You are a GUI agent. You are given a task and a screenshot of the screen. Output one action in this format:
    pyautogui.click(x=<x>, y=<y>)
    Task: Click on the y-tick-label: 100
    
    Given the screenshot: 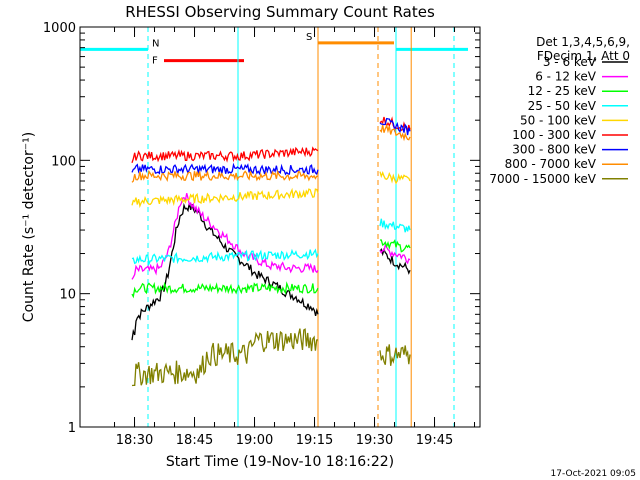 What is the action you would take?
    pyautogui.click(x=63, y=161)
    